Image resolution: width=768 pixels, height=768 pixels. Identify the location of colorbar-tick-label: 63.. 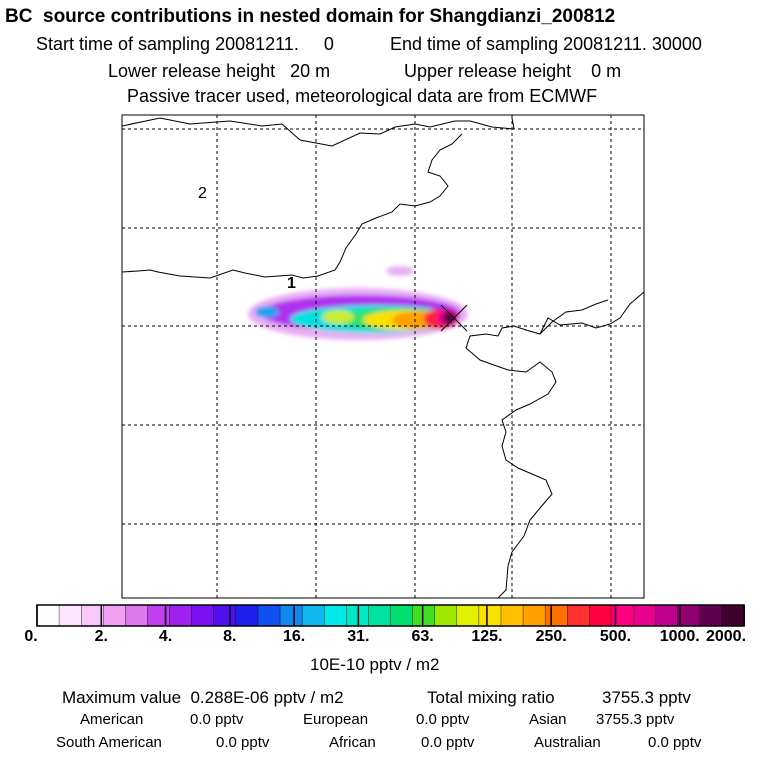
(422, 636).